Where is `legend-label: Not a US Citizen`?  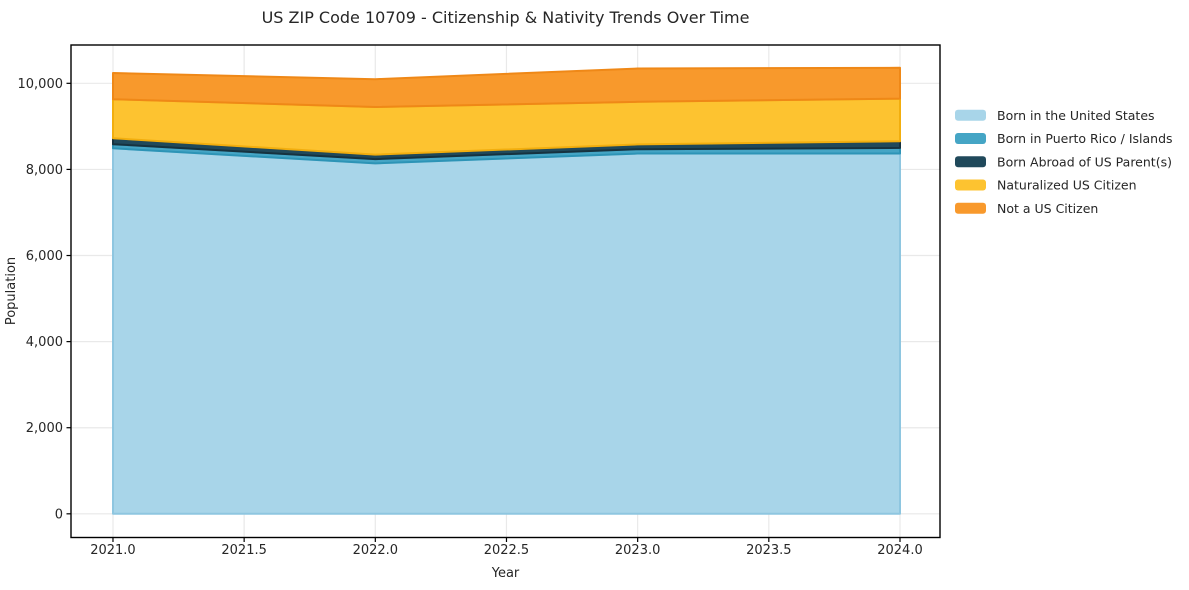
legend-label: Not a US Citizen is located at coordinates (1047, 208).